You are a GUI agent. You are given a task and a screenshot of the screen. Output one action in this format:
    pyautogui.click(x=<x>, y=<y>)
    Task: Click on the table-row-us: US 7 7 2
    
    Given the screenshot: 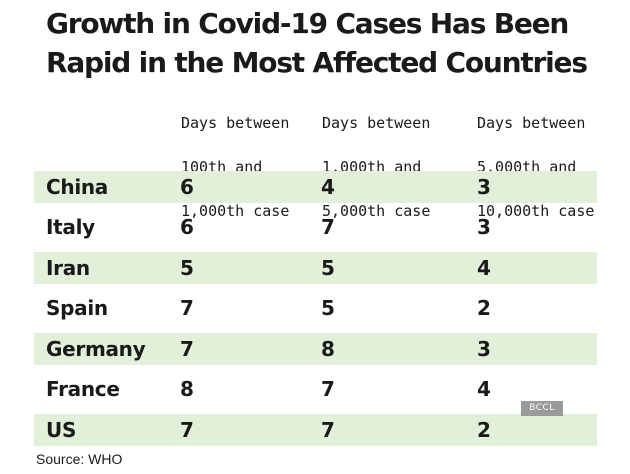 What is the action you would take?
    pyautogui.click(x=315, y=430)
    